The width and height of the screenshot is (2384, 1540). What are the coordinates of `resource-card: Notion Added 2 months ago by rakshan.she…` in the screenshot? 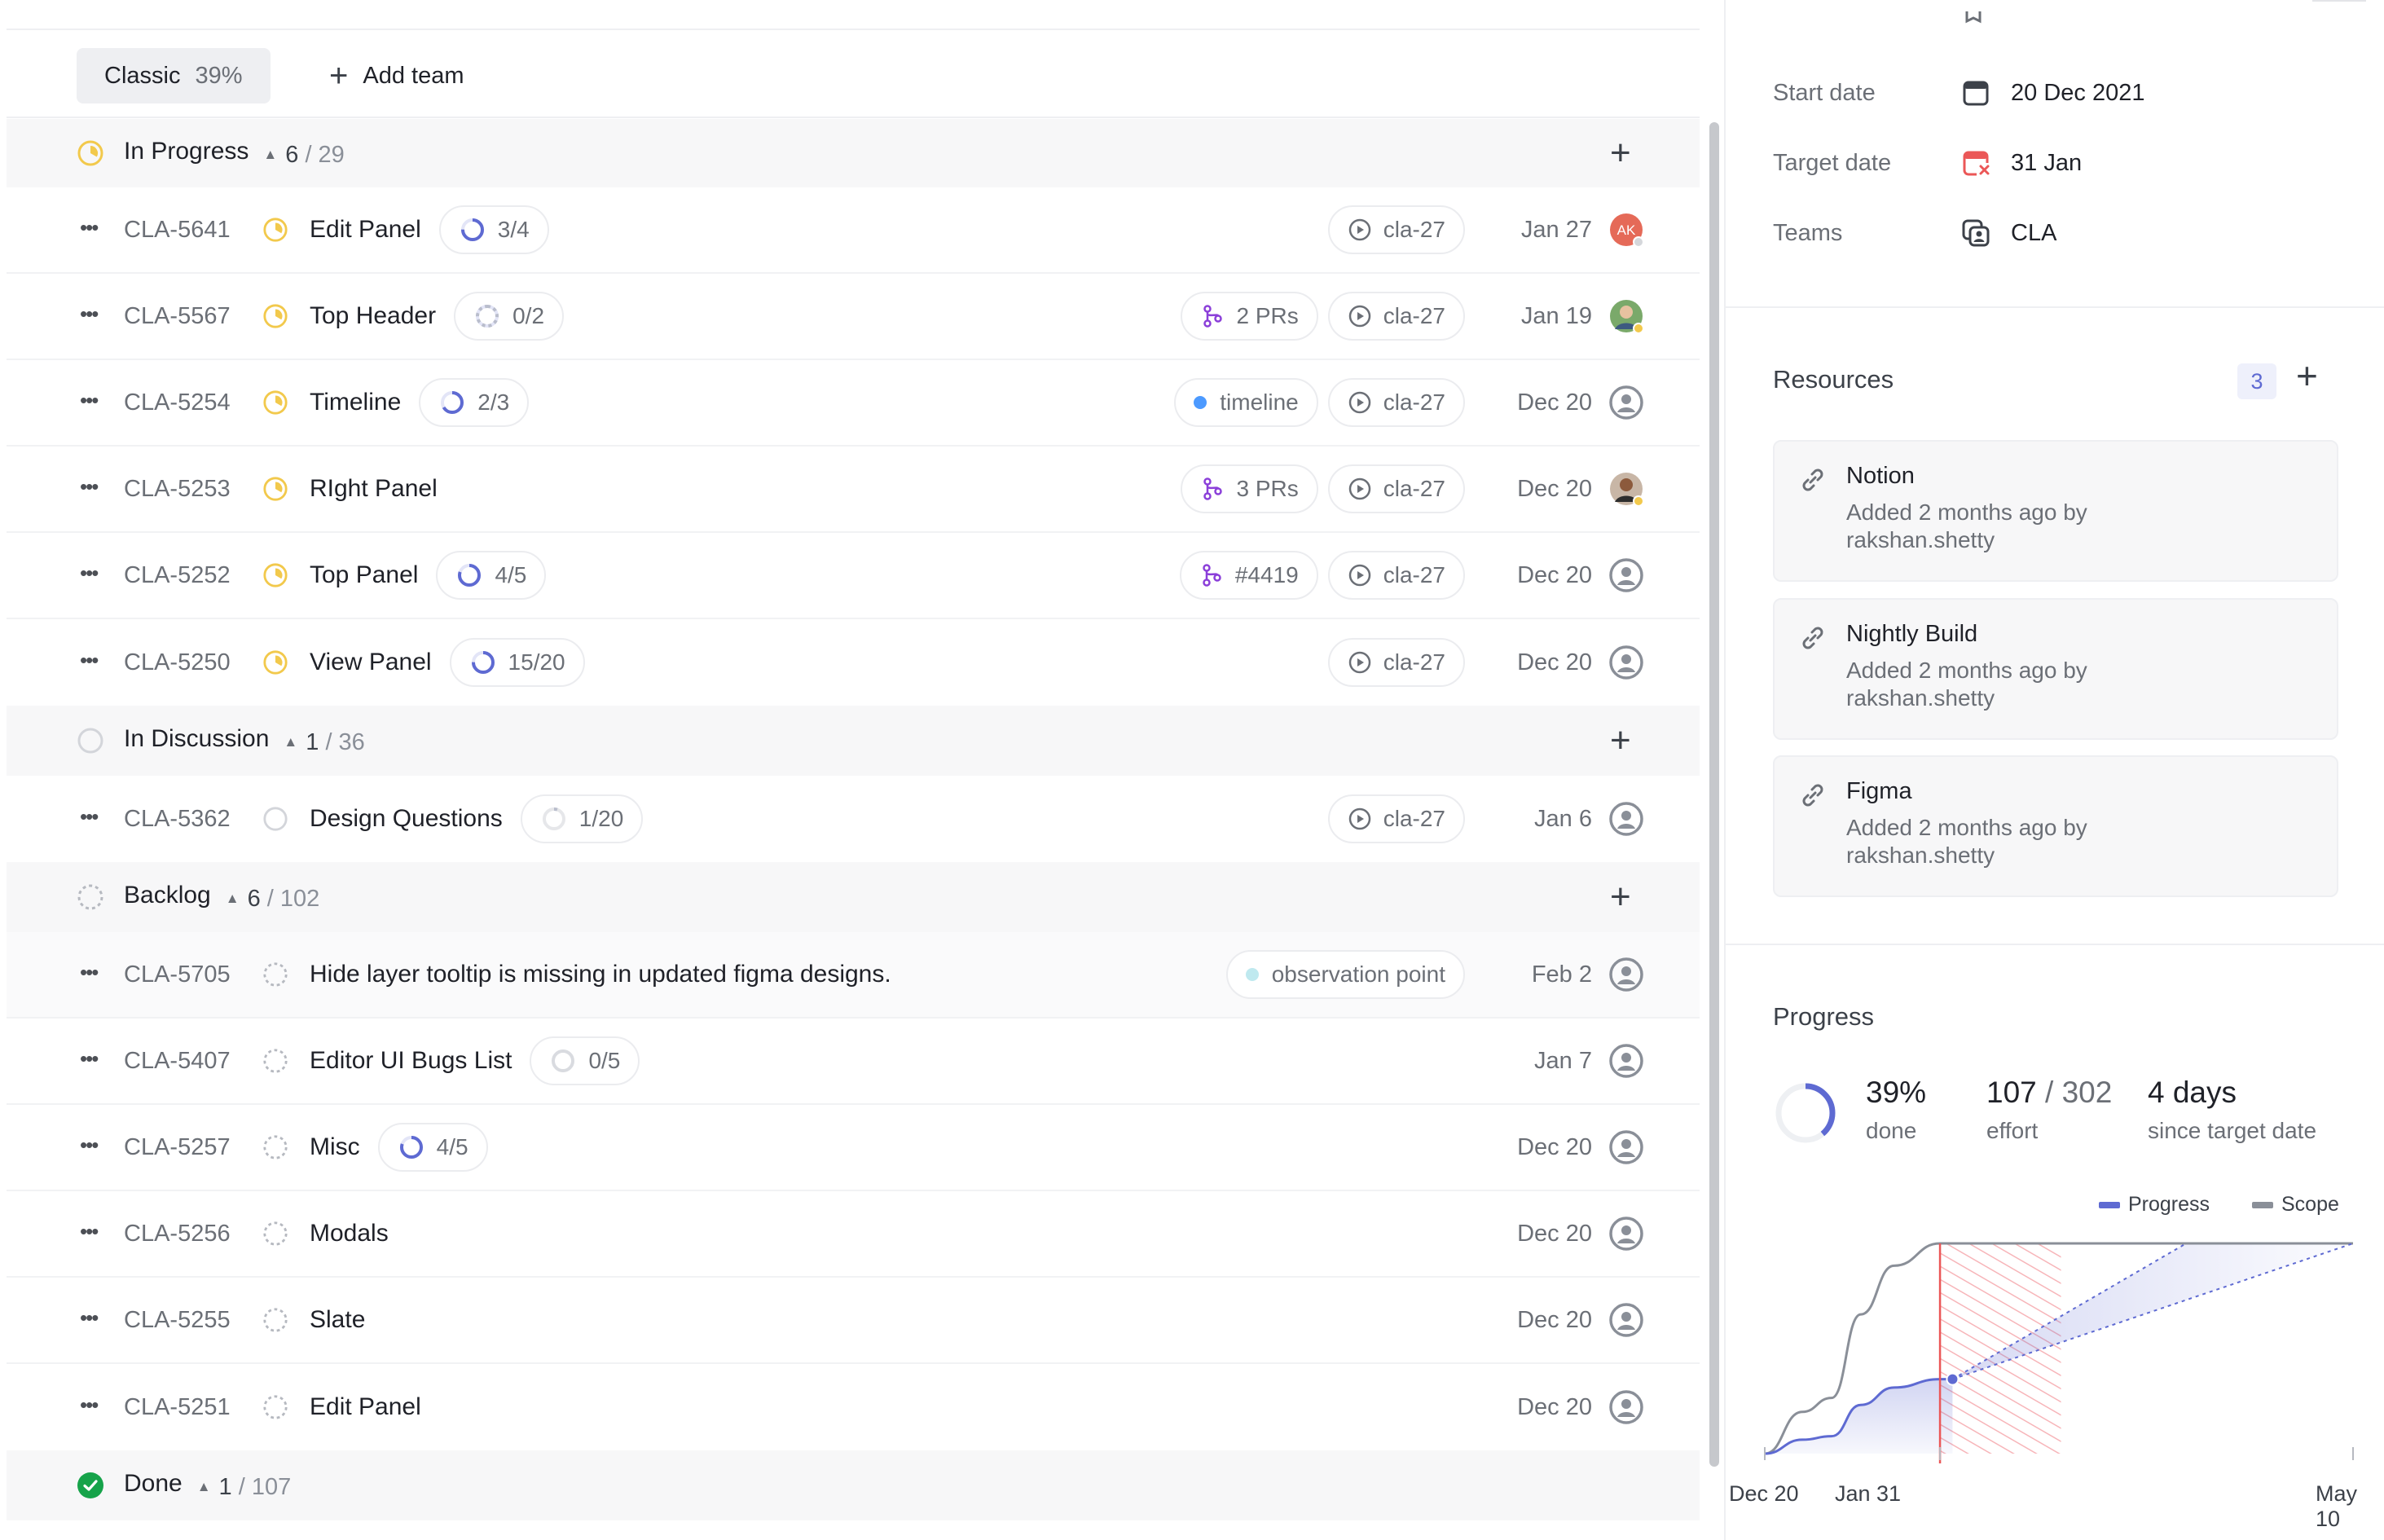 It's located at (2055, 511).